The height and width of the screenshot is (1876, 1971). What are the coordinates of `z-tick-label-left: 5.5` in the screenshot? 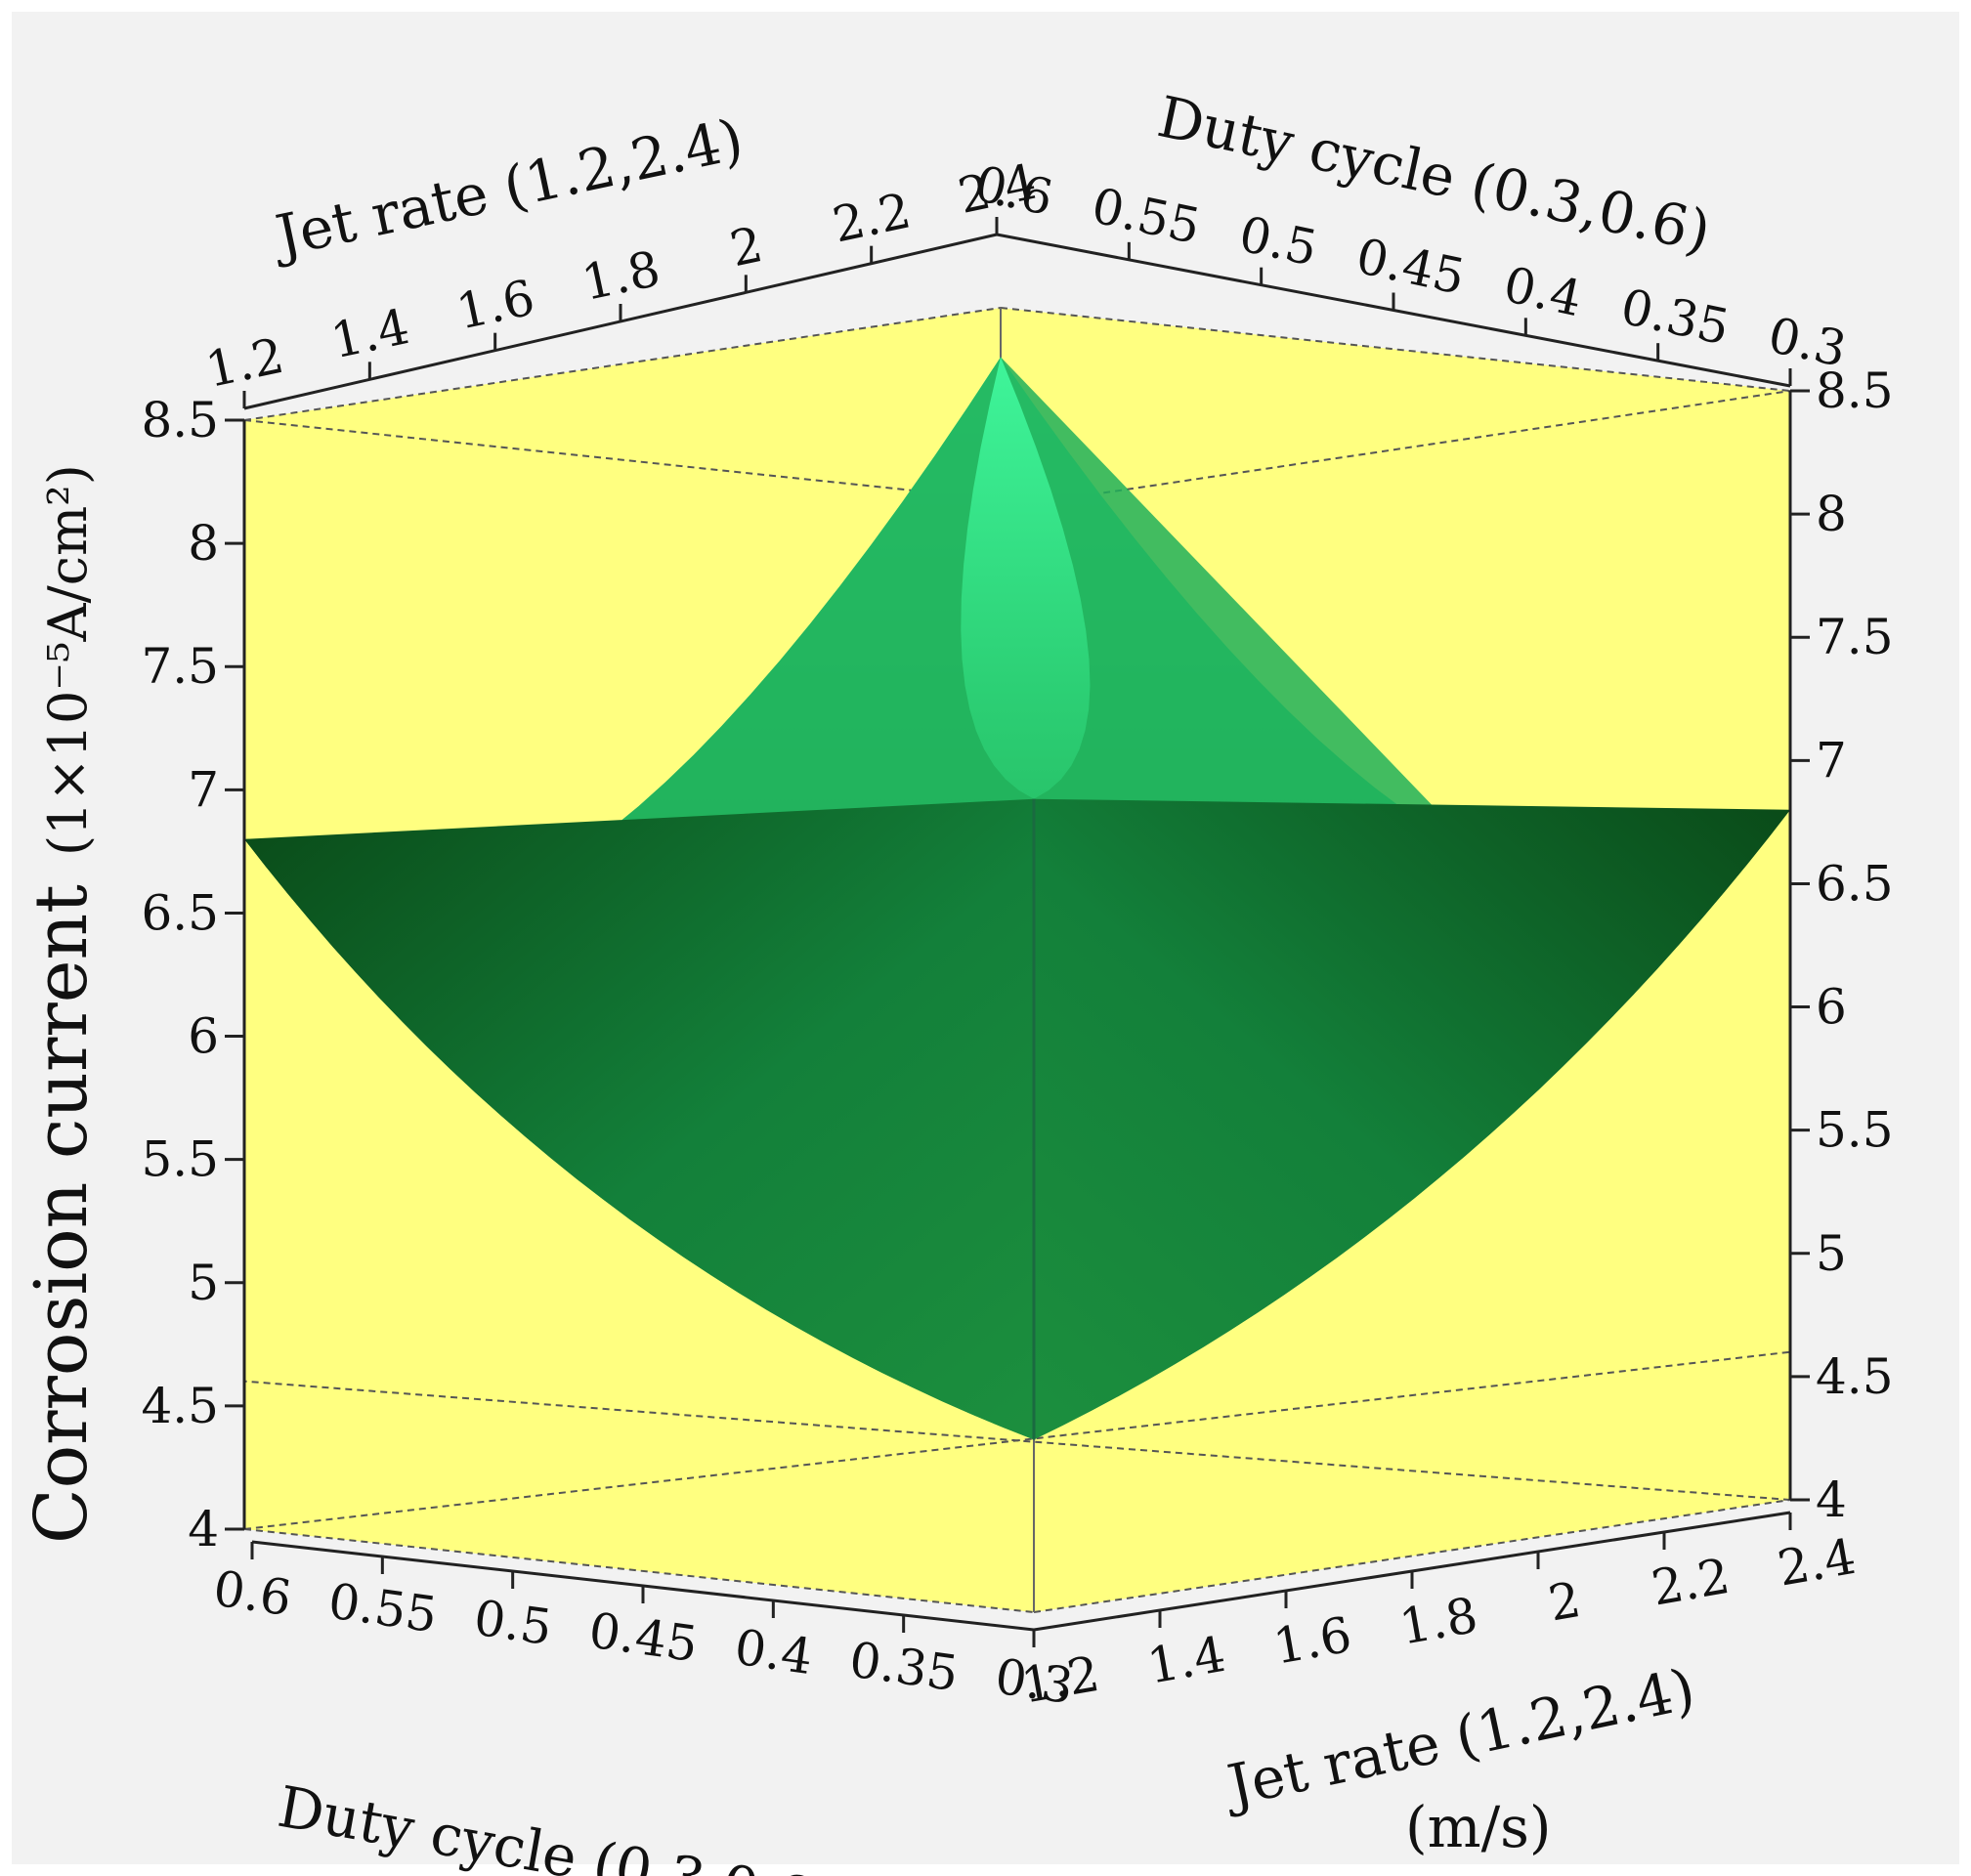 It's located at (180, 1159).